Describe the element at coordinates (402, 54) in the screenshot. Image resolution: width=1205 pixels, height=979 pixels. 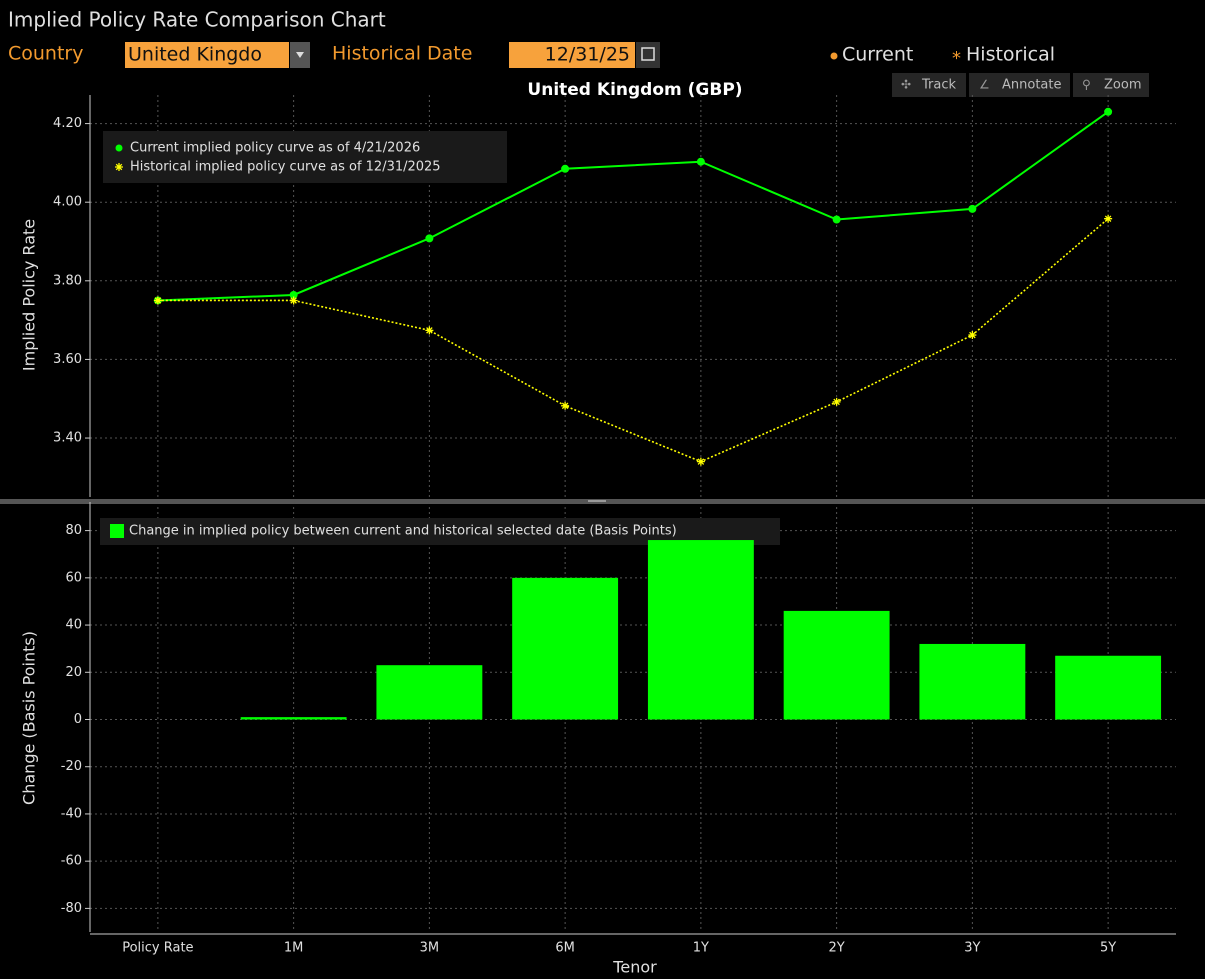
I see `date-label: Historical Date` at that location.